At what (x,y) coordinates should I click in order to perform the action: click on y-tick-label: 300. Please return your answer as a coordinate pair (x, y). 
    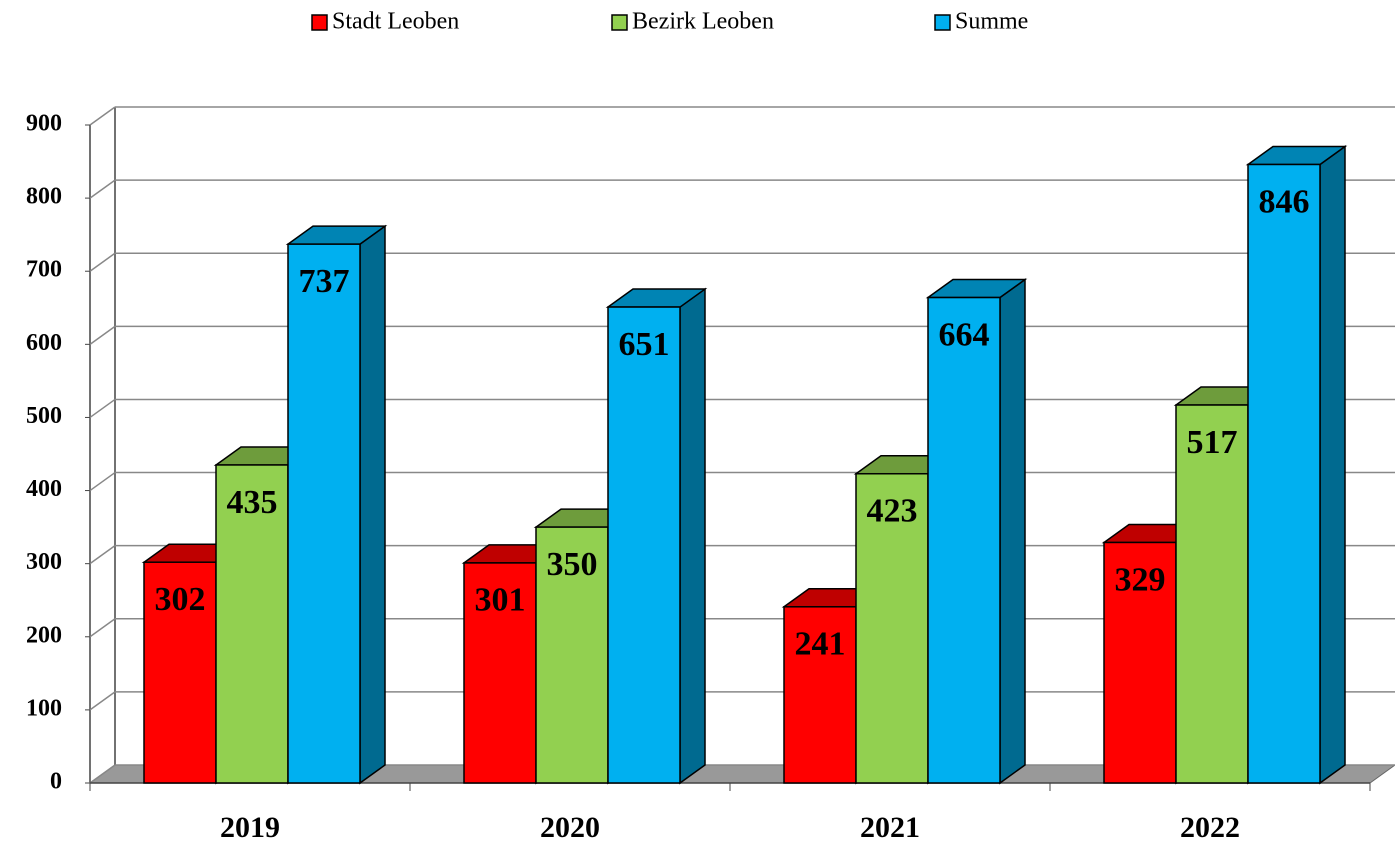
    Looking at the image, I should click on (44, 562).